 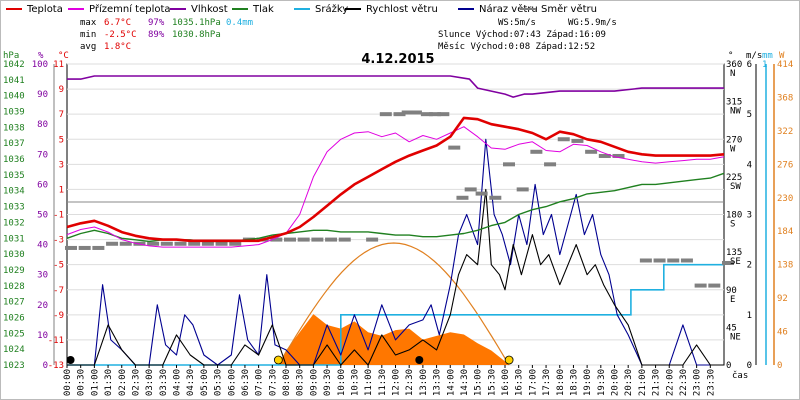 What do you see at coordinates (734, 216) in the screenshot?
I see `deg-tick: 180` at bounding box center [734, 216].